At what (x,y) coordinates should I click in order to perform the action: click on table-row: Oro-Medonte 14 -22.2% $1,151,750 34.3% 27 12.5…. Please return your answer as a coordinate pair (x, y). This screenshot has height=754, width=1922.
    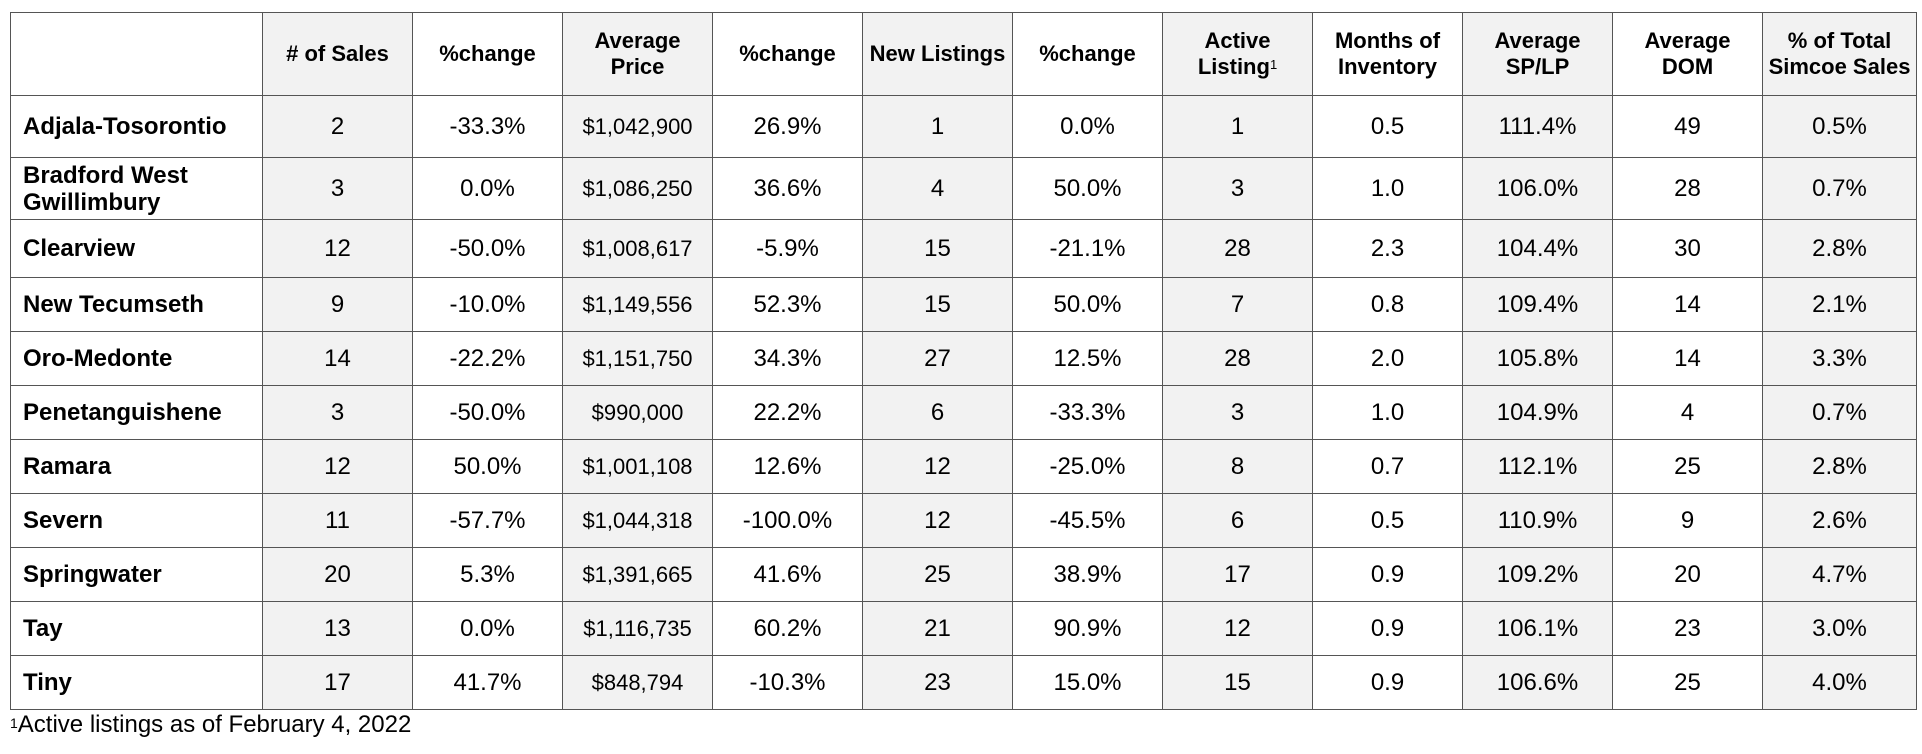
    Looking at the image, I should click on (963, 358).